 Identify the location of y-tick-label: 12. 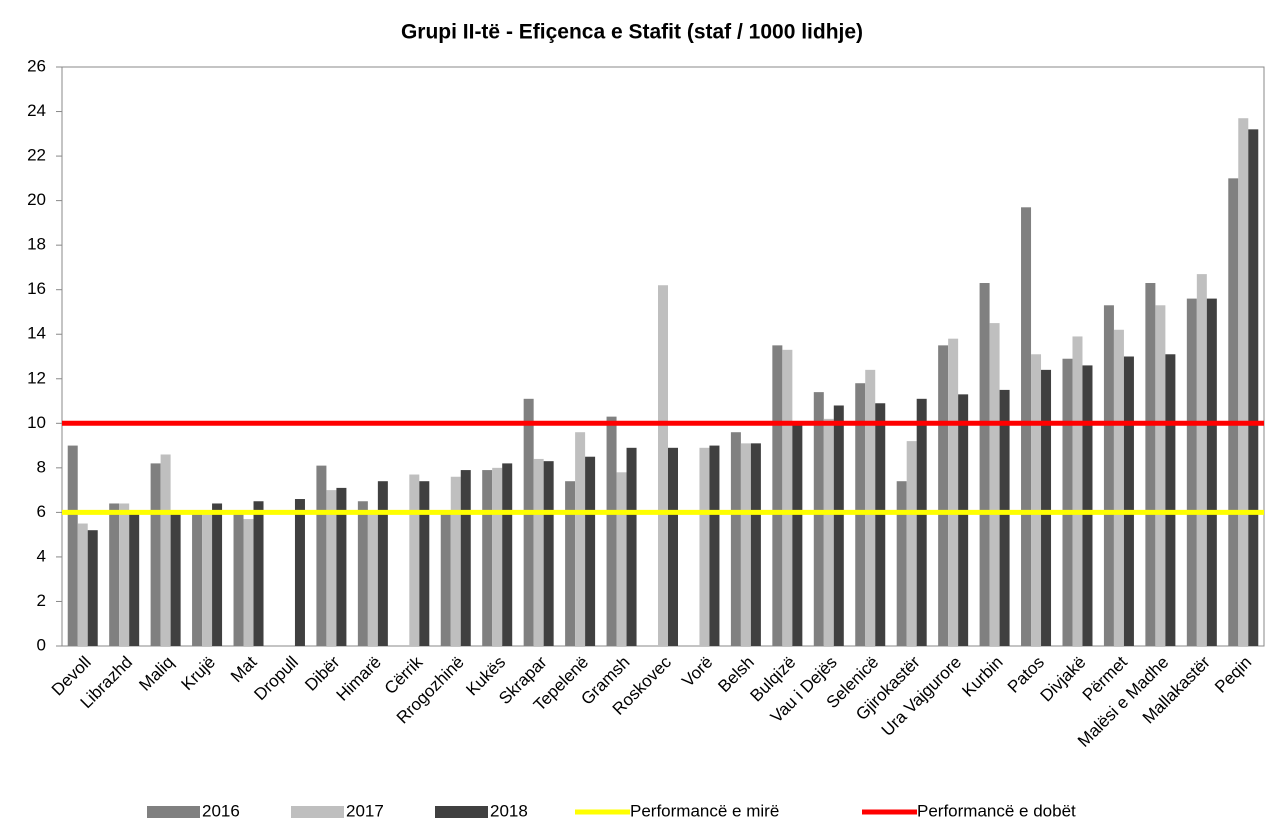
(36, 377).